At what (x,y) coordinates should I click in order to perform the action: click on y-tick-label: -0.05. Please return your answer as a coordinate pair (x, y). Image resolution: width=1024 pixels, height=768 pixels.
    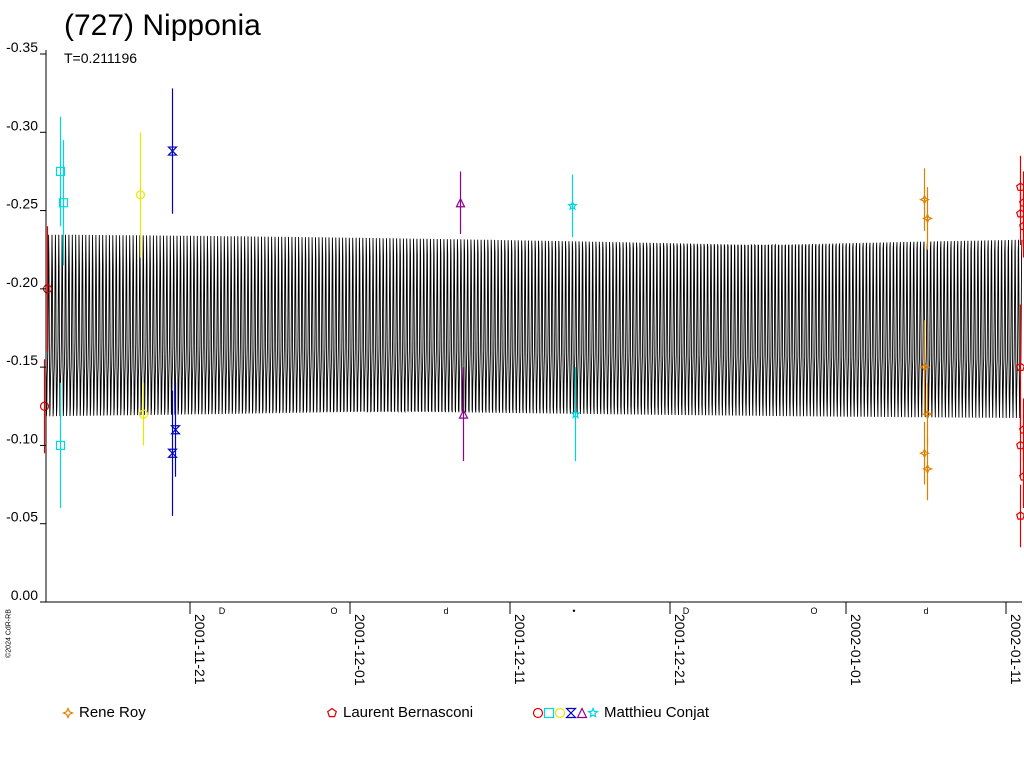
    Looking at the image, I should click on (22, 517).